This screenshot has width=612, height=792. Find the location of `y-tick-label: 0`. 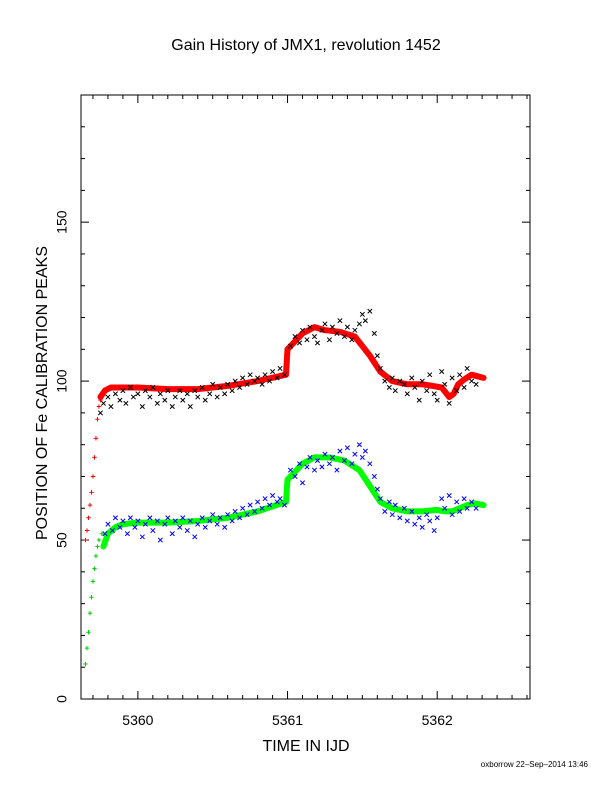

y-tick-label: 0 is located at coordinates (62, 699).